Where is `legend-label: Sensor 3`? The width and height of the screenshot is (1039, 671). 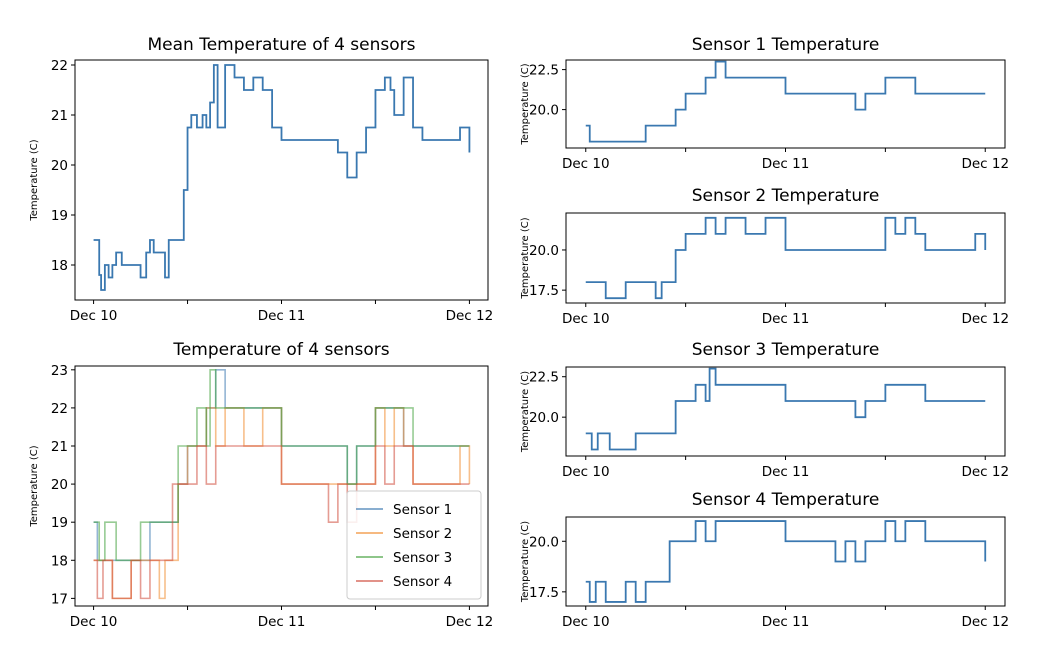 legend-label: Sensor 3 is located at coordinates (422, 558).